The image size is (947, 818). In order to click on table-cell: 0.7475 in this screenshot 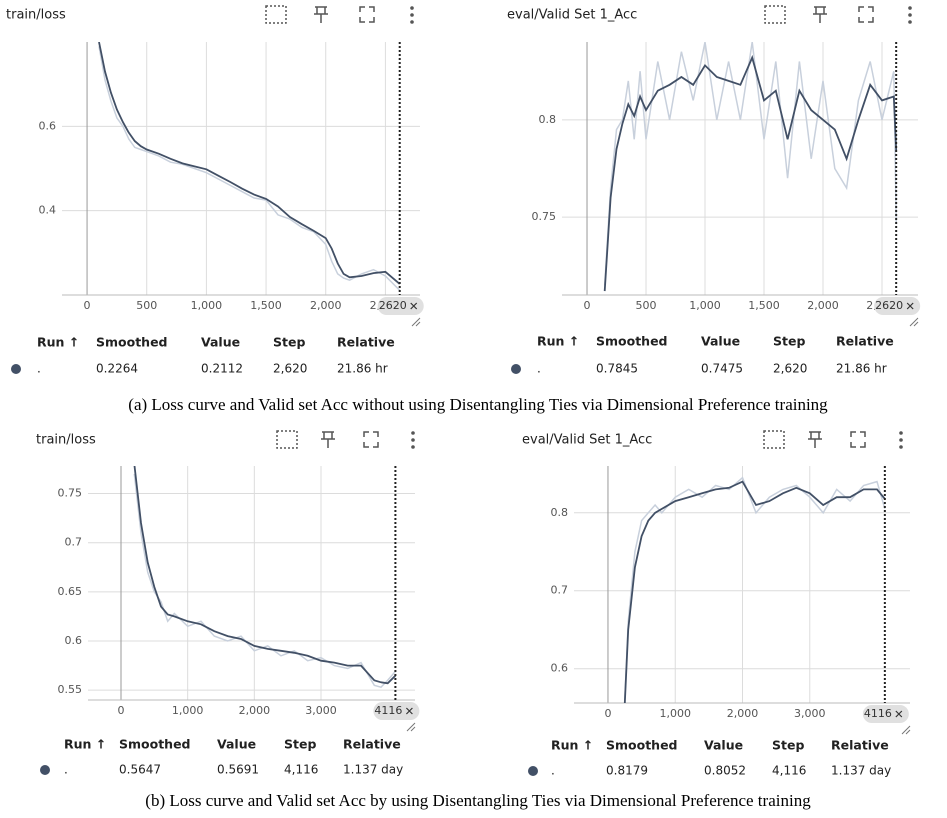, I will do `click(722, 369)`.